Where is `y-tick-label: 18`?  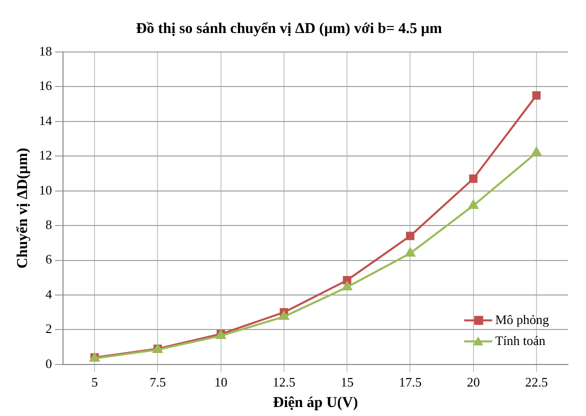
y-tick-label: 18 is located at coordinates (45, 50).